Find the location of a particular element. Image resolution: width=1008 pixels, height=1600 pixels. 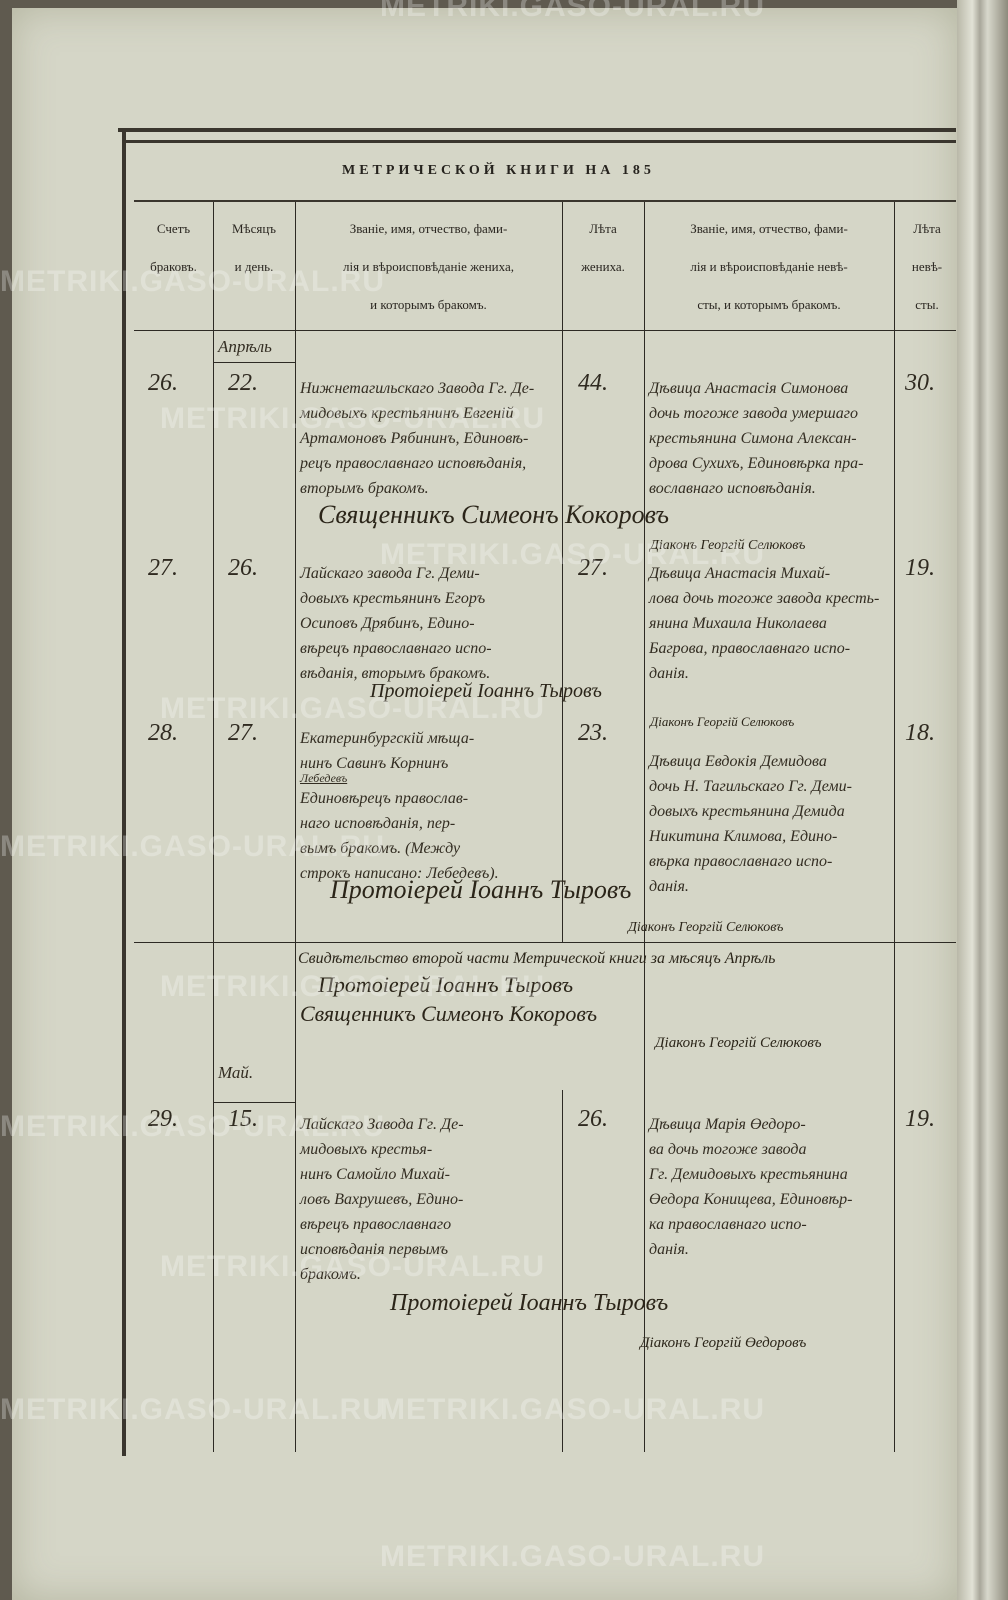

groom-age: 27. is located at coordinates (593, 568).